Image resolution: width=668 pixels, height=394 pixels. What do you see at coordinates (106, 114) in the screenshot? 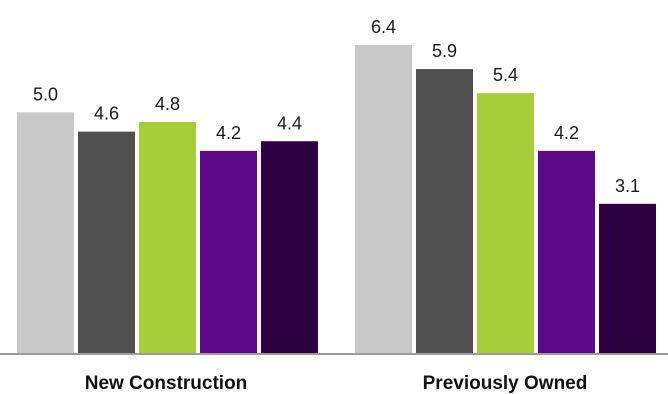
I see `value-label: 4.6` at bounding box center [106, 114].